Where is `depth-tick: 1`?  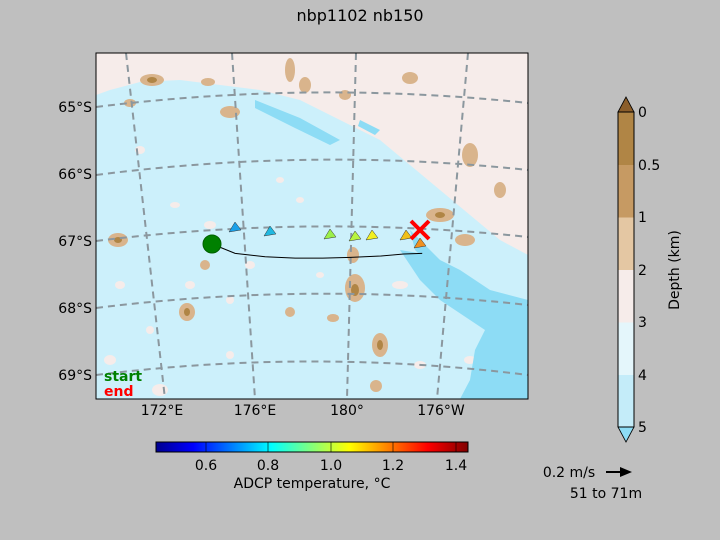
depth-tick: 1 is located at coordinates (642, 218).